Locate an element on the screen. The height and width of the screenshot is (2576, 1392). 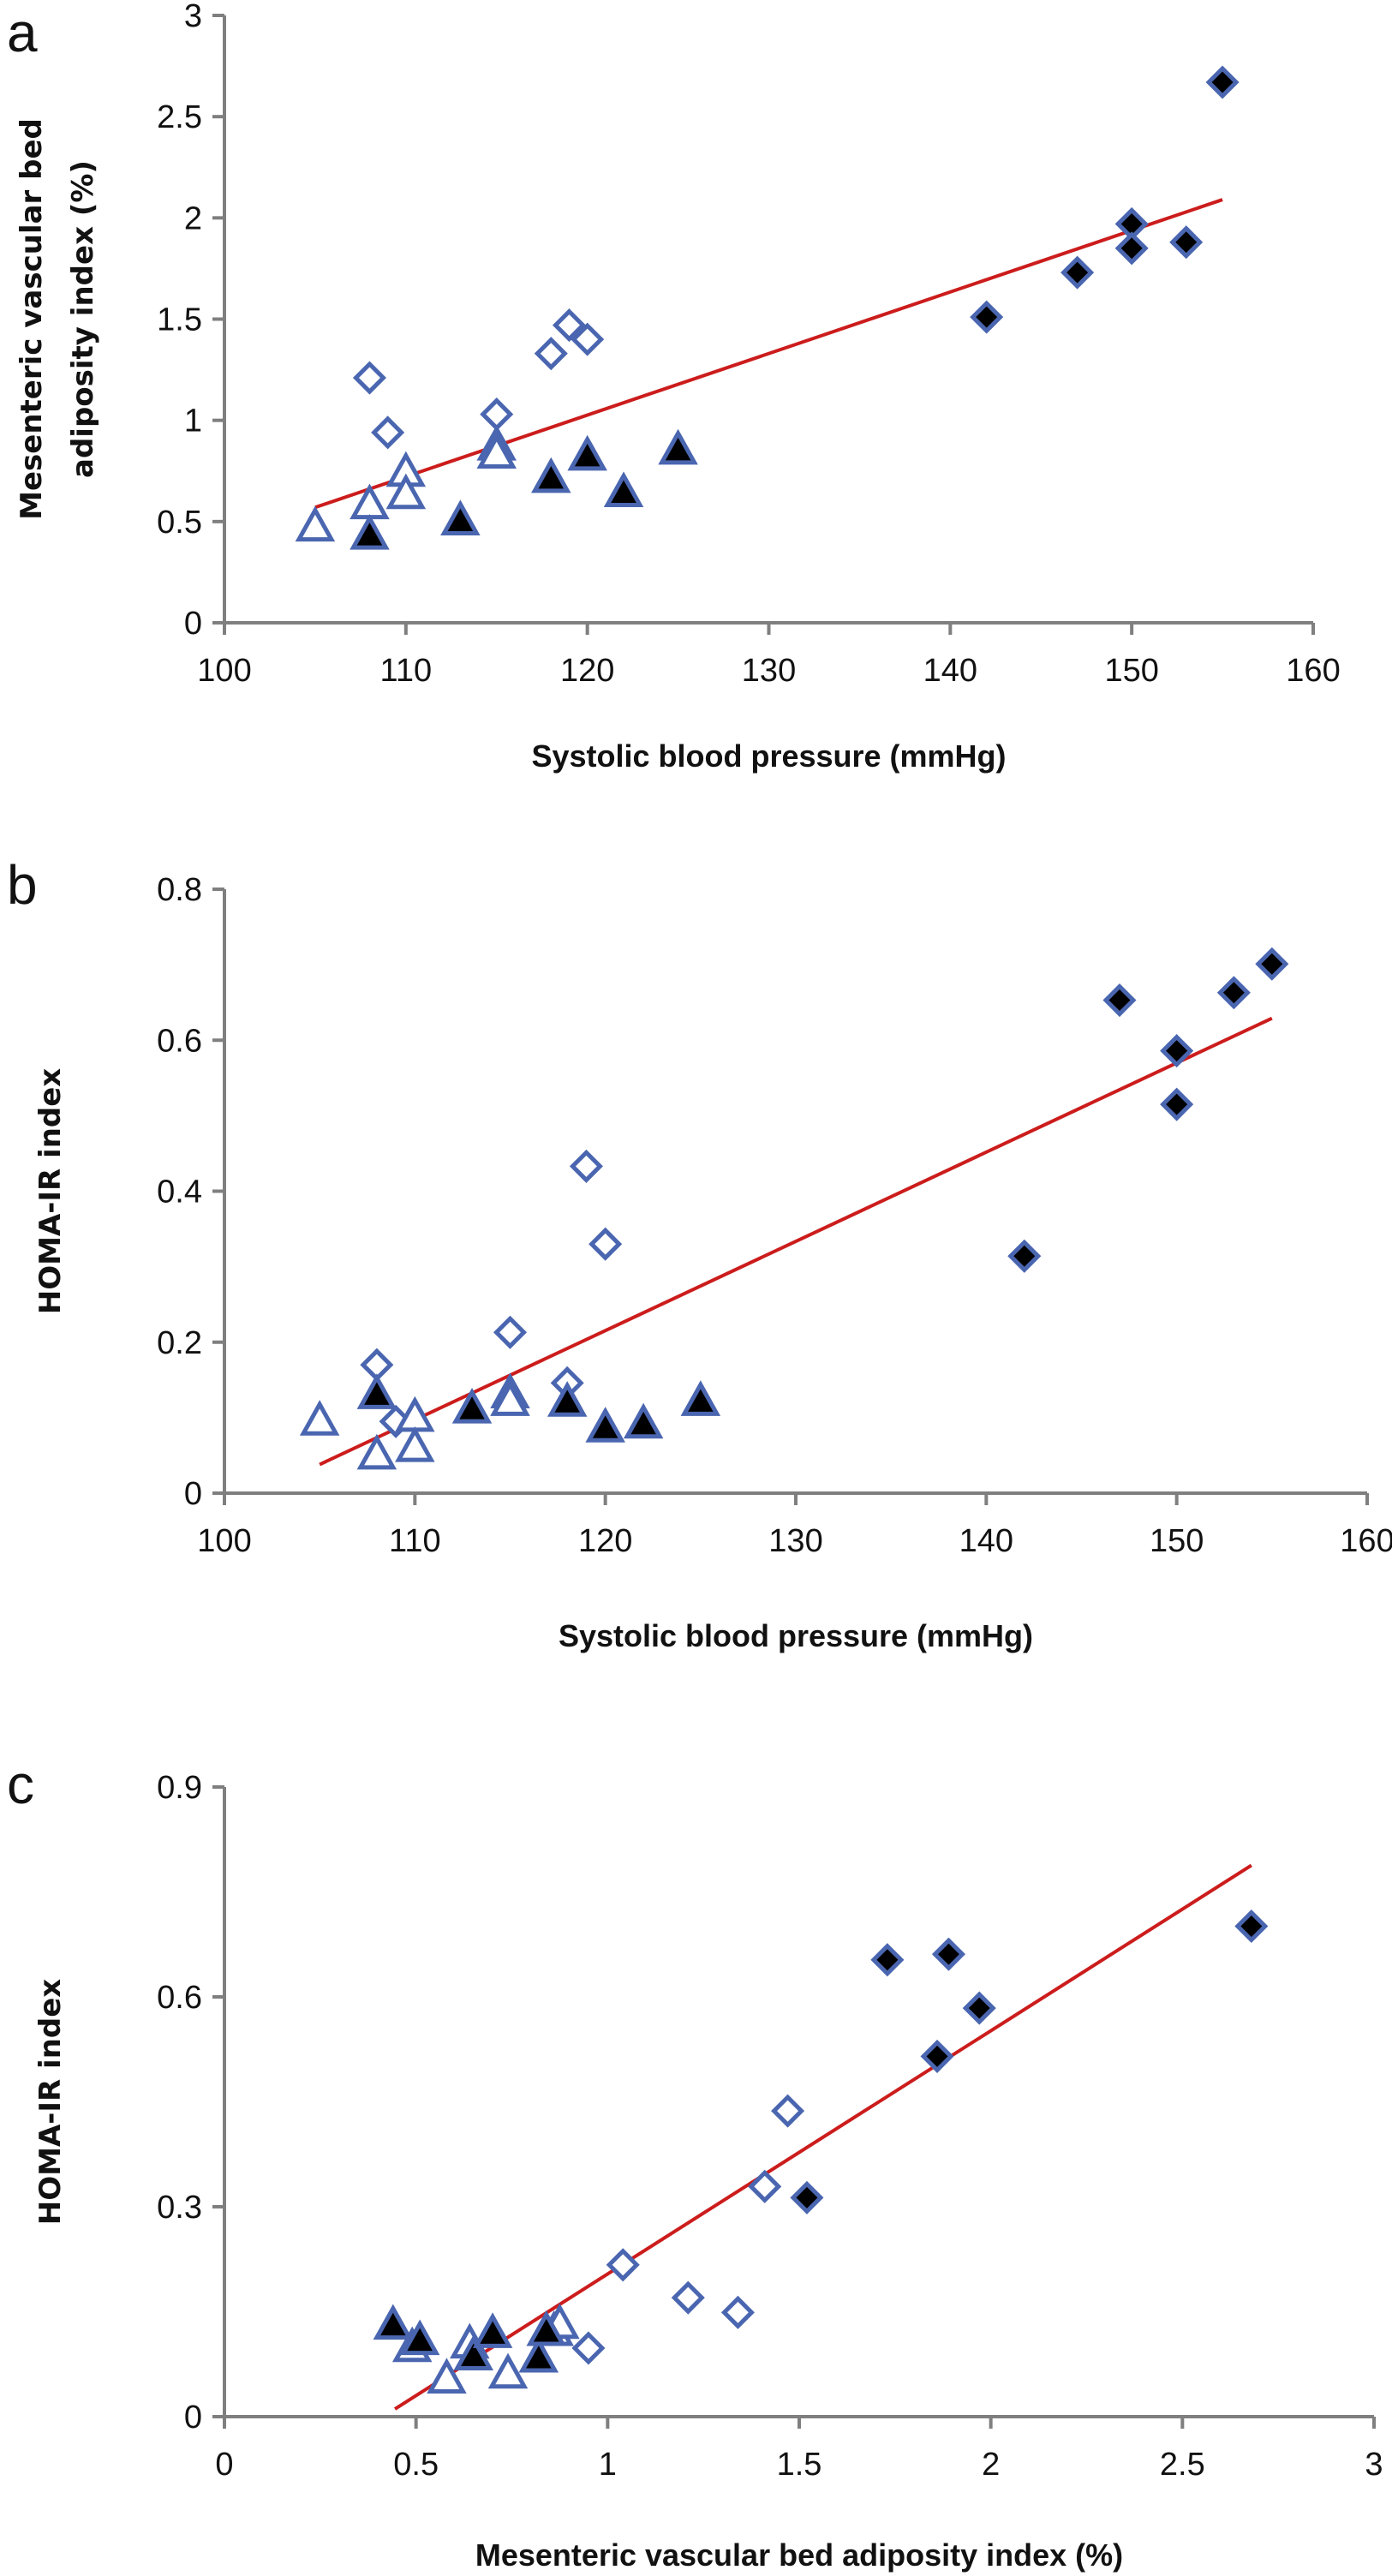
x-tick-label: 130 is located at coordinates (795, 1541).